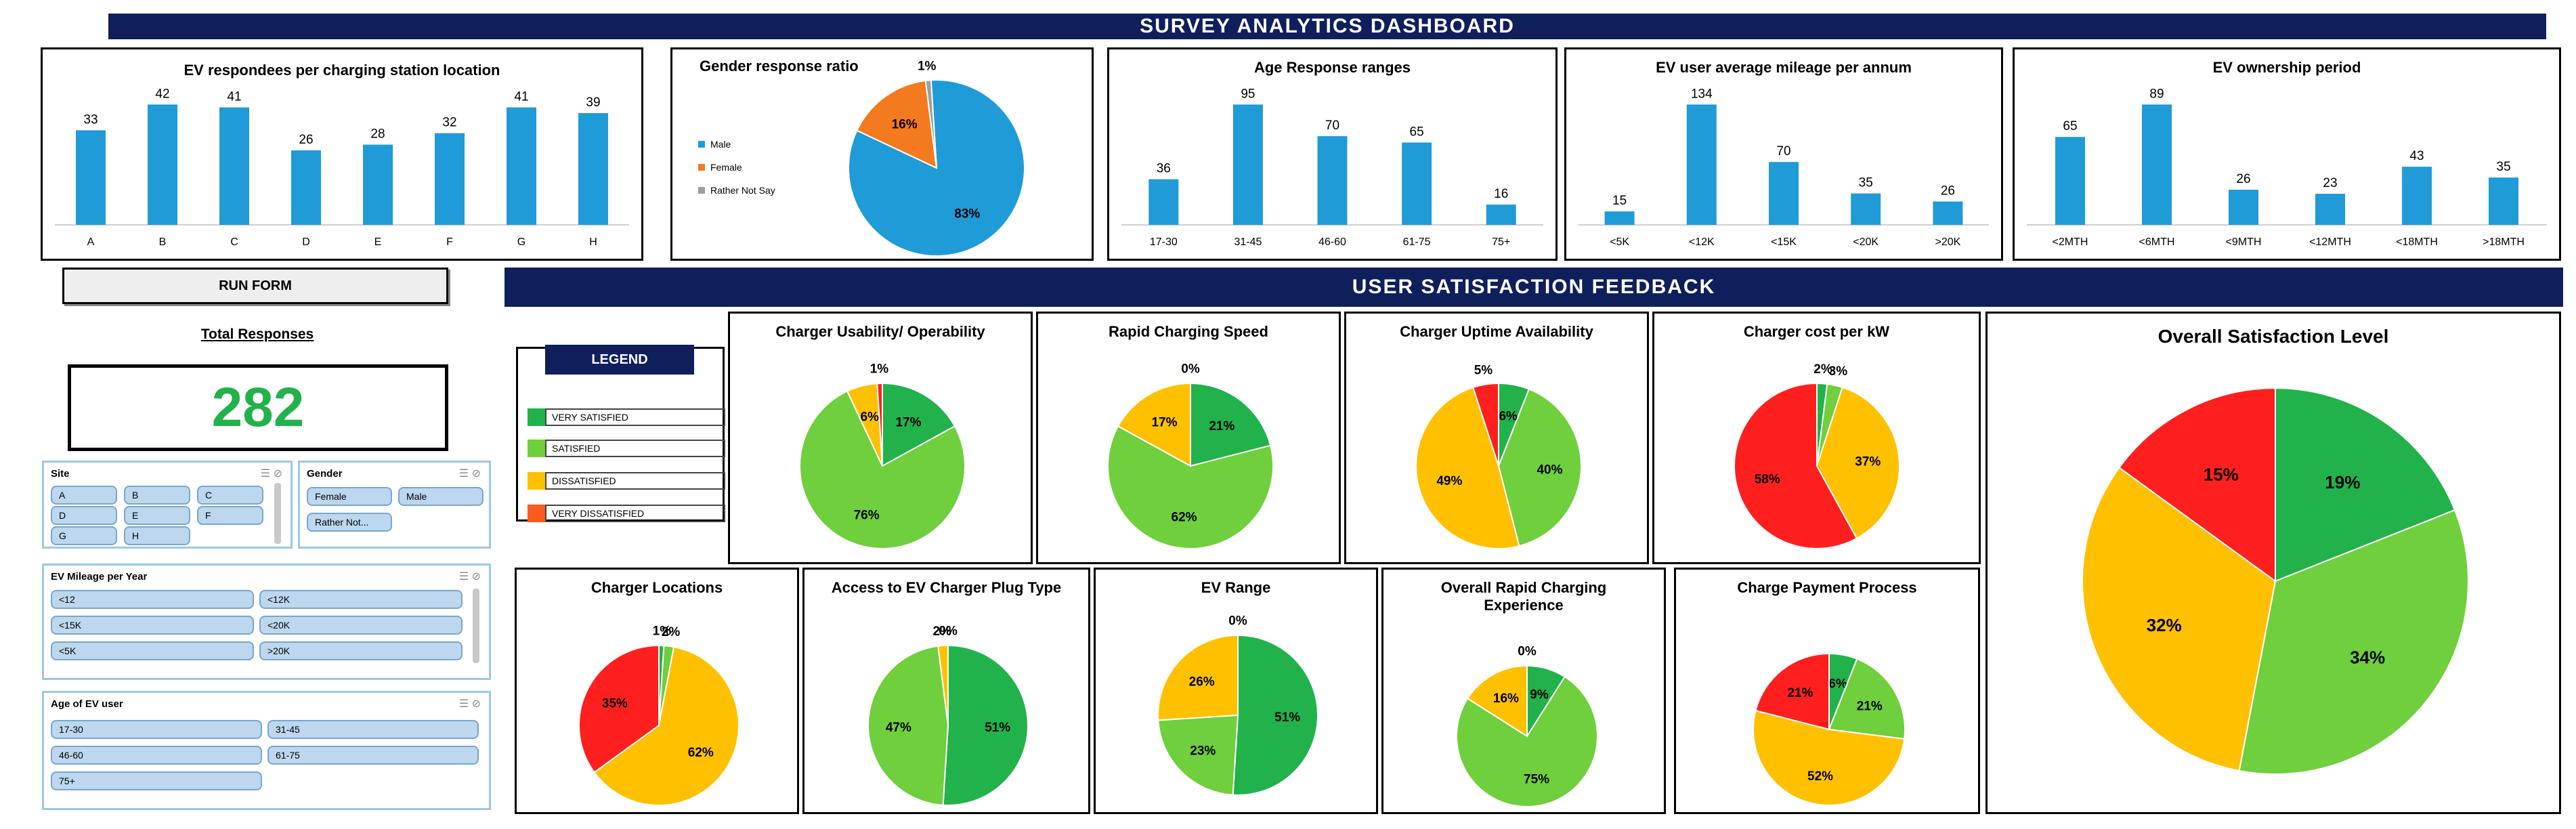 This screenshot has height=829, width=2576. Describe the element at coordinates (157, 535) in the screenshot. I see `site-chip-h: H` at that location.